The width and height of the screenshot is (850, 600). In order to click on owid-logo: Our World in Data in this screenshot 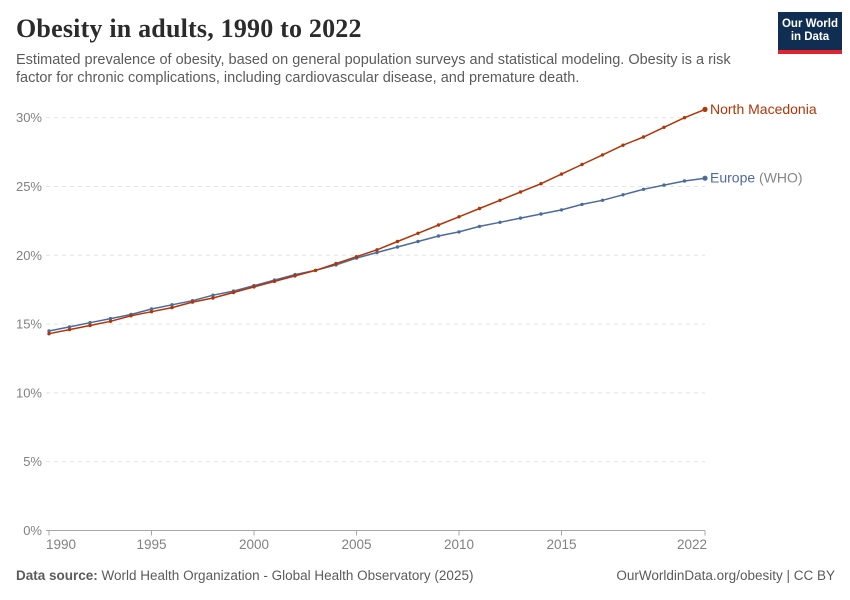, I will do `click(810, 33)`.